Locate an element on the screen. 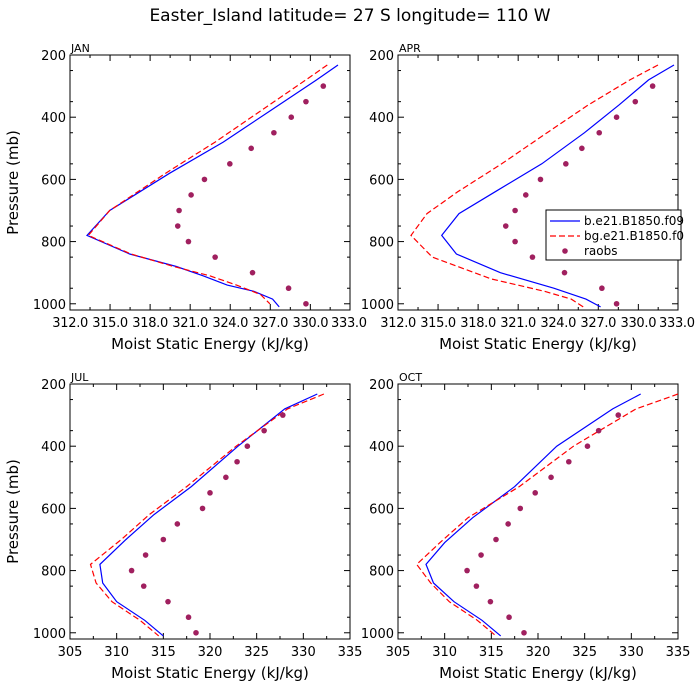  x-tick-label: 333.0 is located at coordinates (349, 323).